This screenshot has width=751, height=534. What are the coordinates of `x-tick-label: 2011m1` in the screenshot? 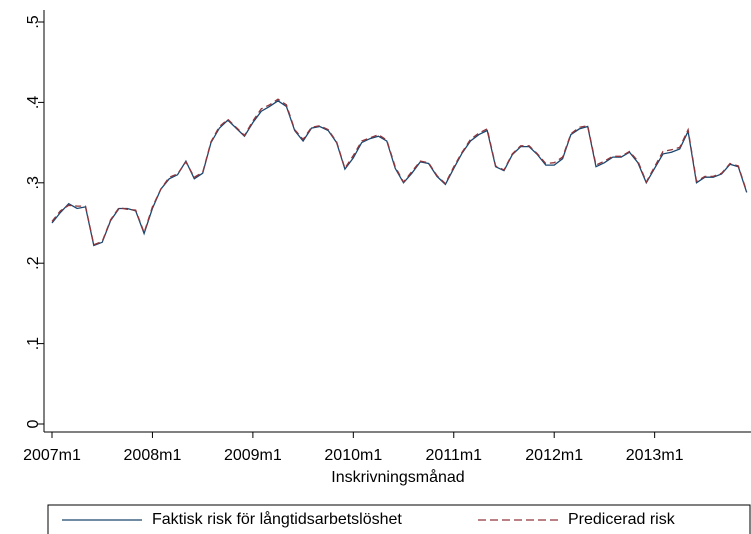 It's located at (453, 455).